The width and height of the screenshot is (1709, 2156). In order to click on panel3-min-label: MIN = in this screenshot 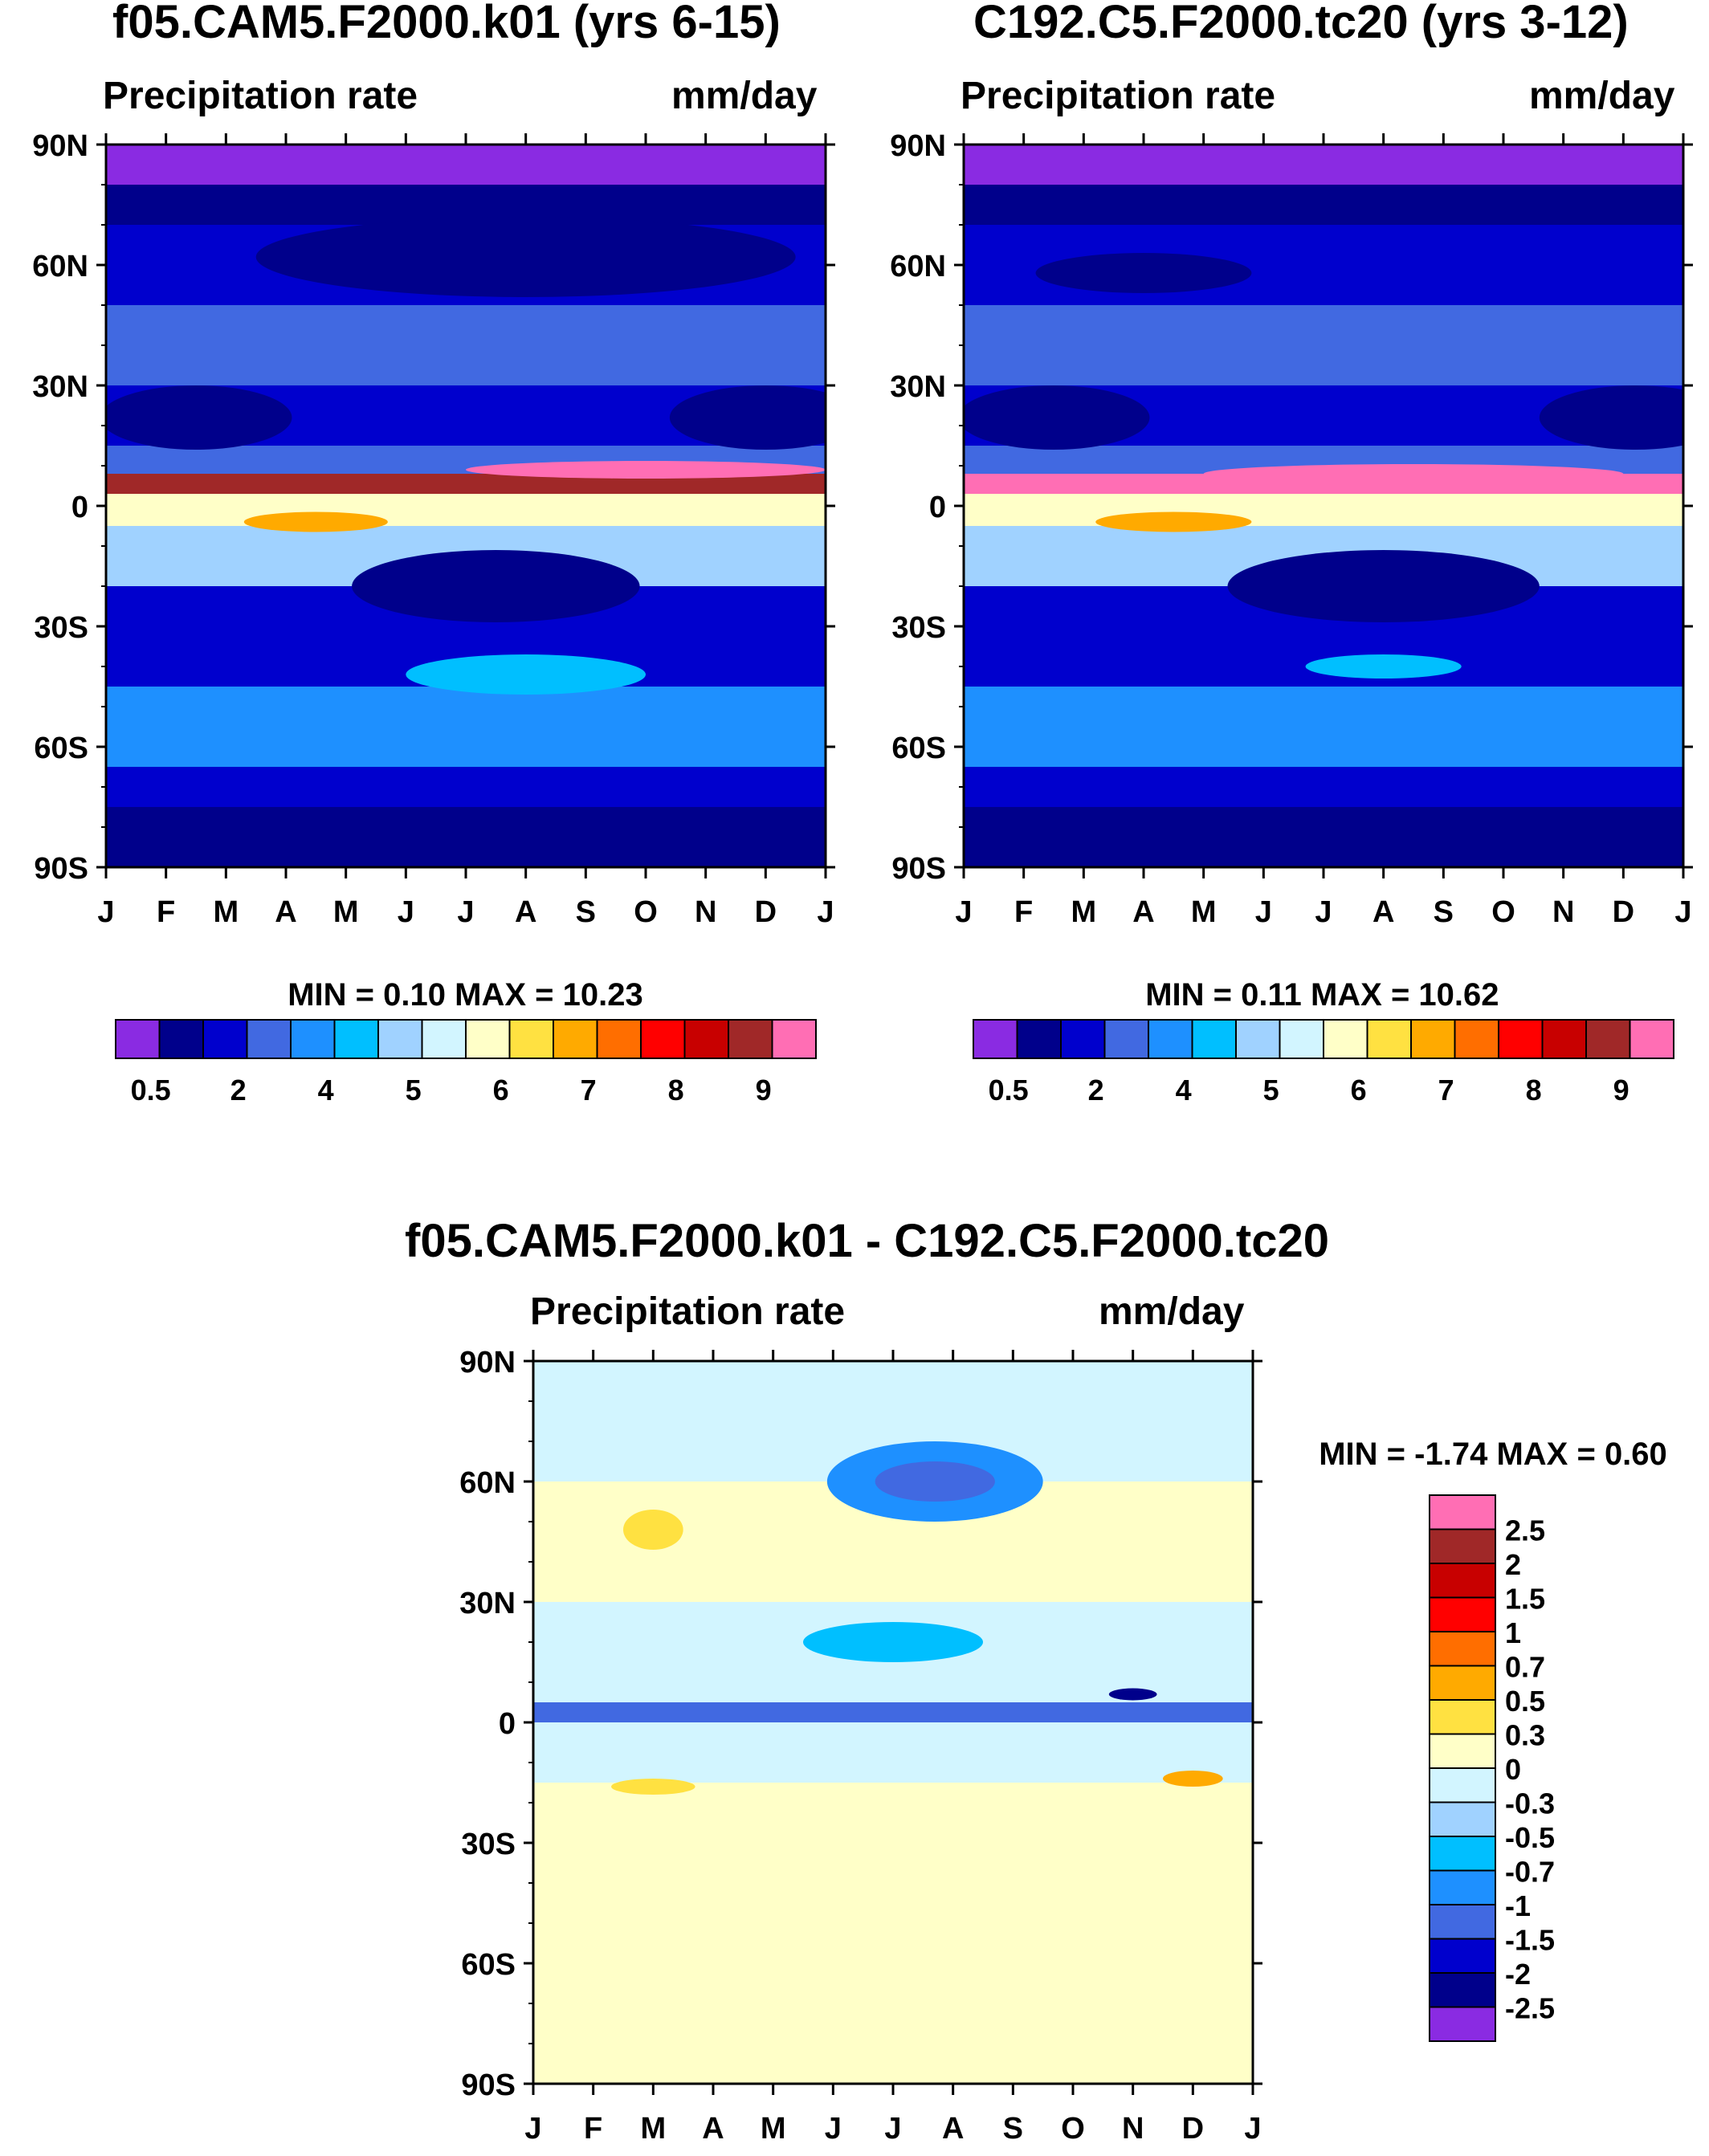, I will do `click(1362, 1454)`.